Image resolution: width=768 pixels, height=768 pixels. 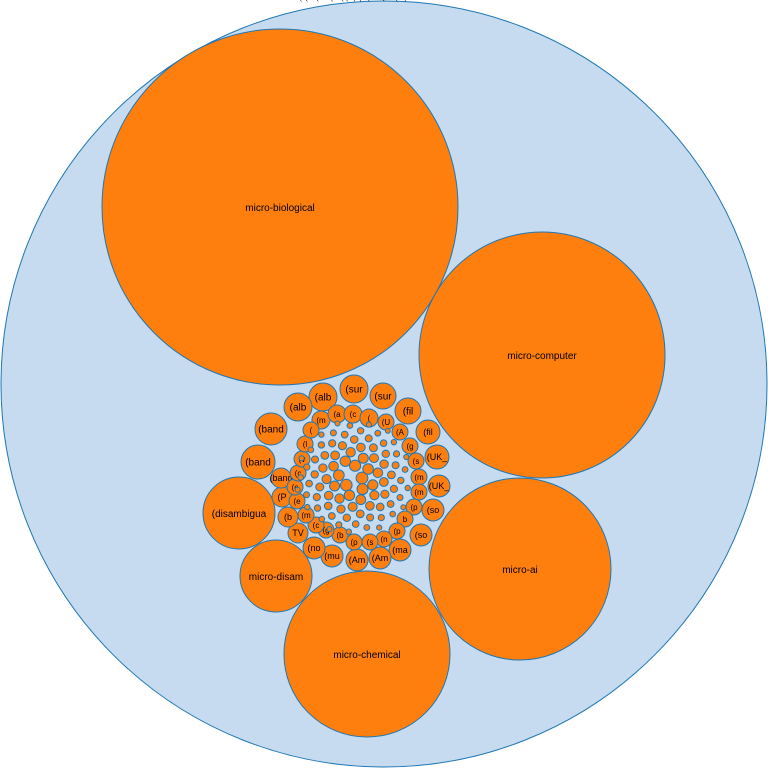 What do you see at coordinates (344, 434) in the screenshot?
I see `inner-node-50-bubble` at bounding box center [344, 434].